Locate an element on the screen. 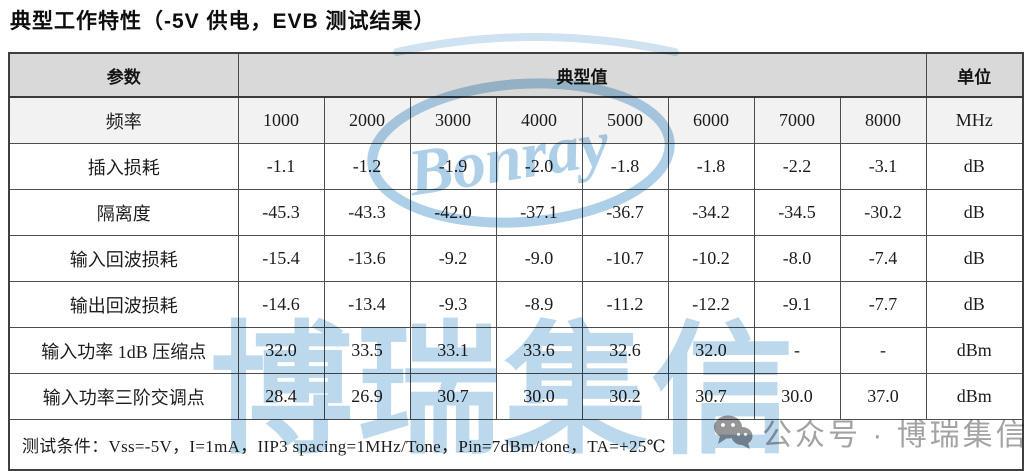 This screenshot has width=1030, height=471. wechat-icon is located at coordinates (733, 432).